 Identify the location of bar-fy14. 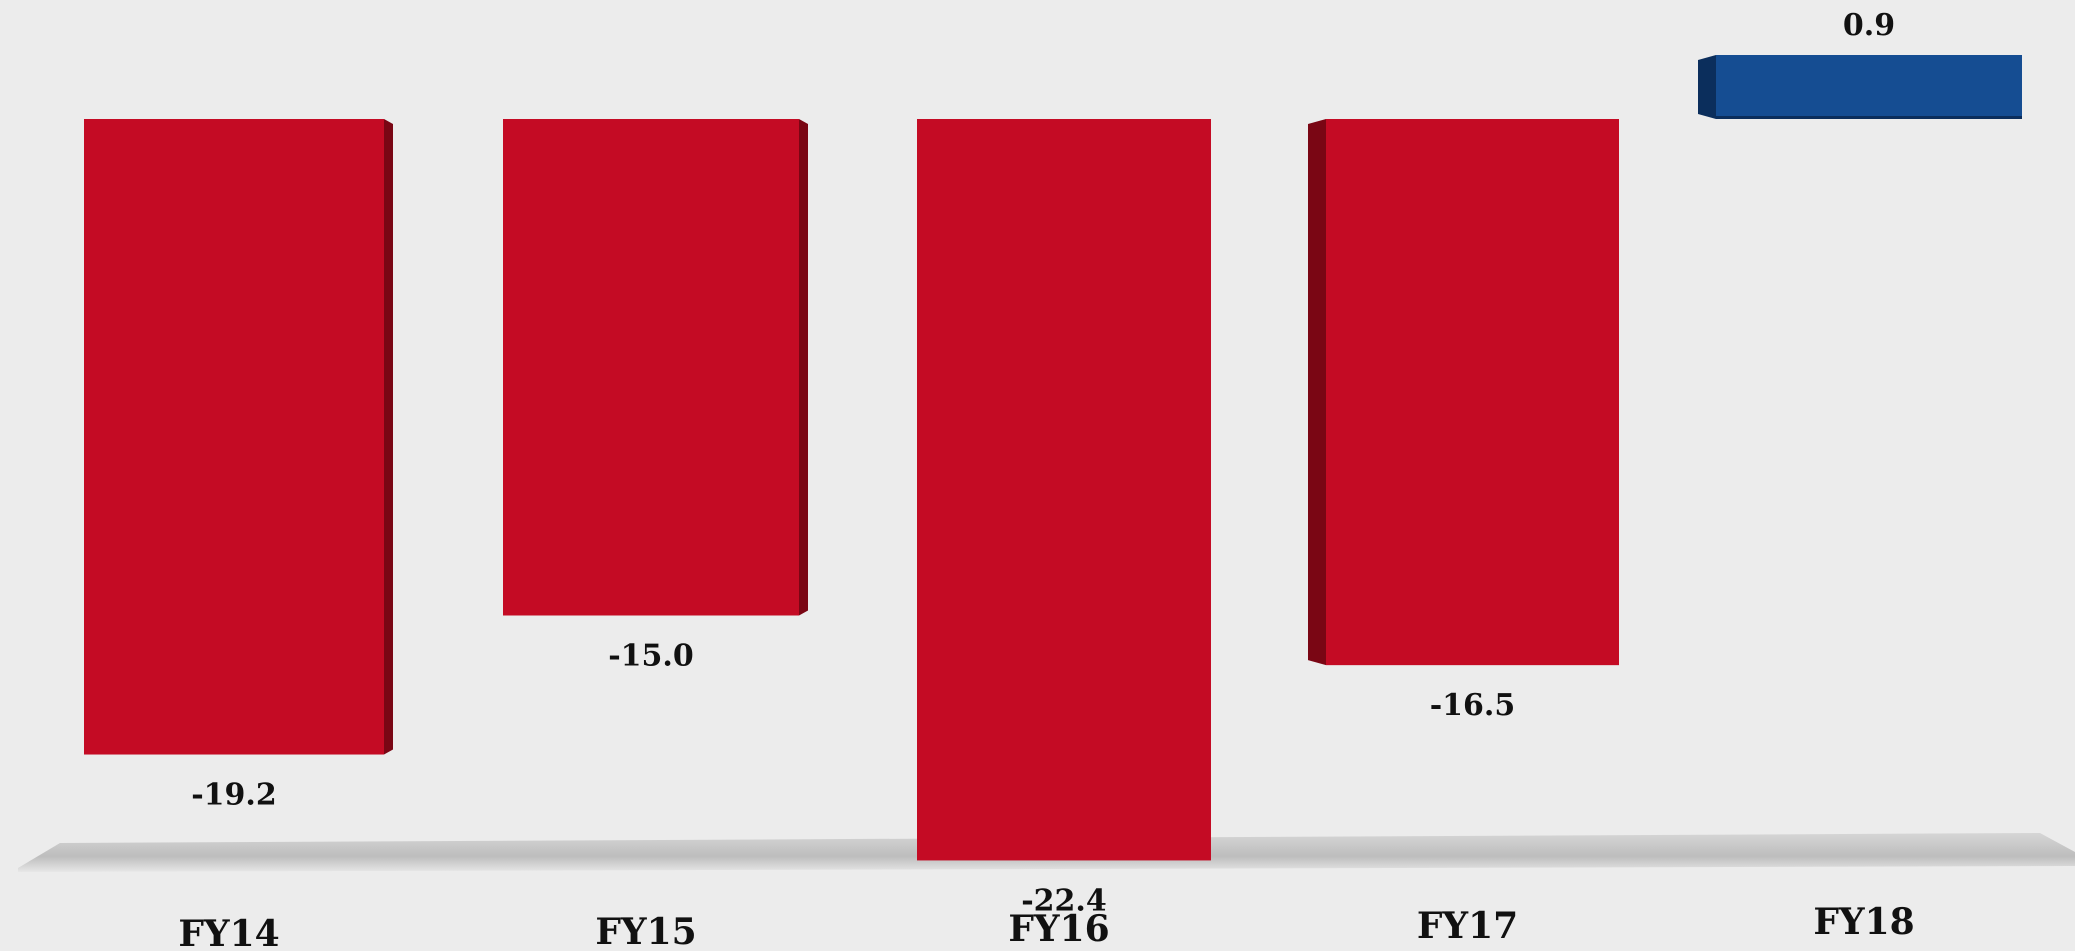
(238, 437).